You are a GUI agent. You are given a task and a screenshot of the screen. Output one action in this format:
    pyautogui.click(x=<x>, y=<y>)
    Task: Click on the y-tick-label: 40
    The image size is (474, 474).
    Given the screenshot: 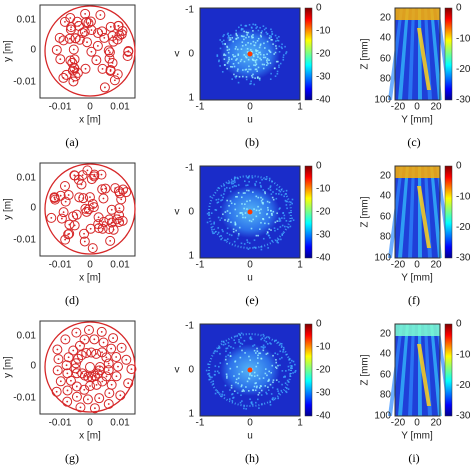 What is the action you would take?
    pyautogui.click(x=386, y=354)
    